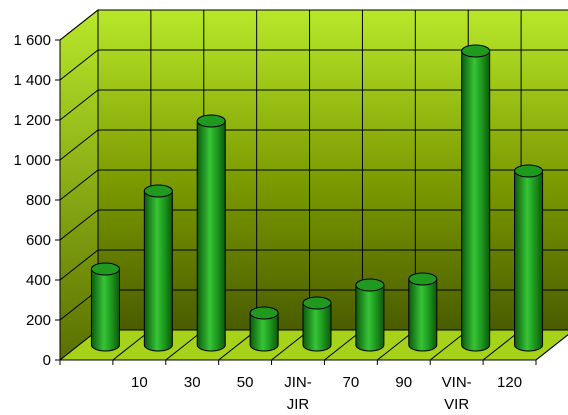 This screenshot has height=415, width=568. Describe the element at coordinates (245, 382) in the screenshot. I see `x-tick-label: 50` at that location.